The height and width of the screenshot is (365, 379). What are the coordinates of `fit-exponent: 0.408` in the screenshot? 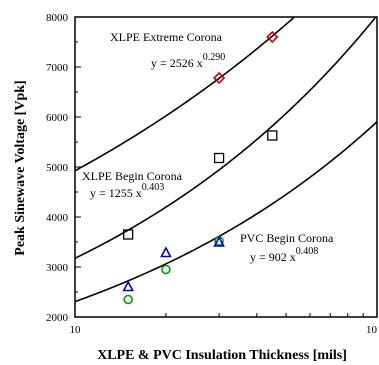 It's located at (307, 251).